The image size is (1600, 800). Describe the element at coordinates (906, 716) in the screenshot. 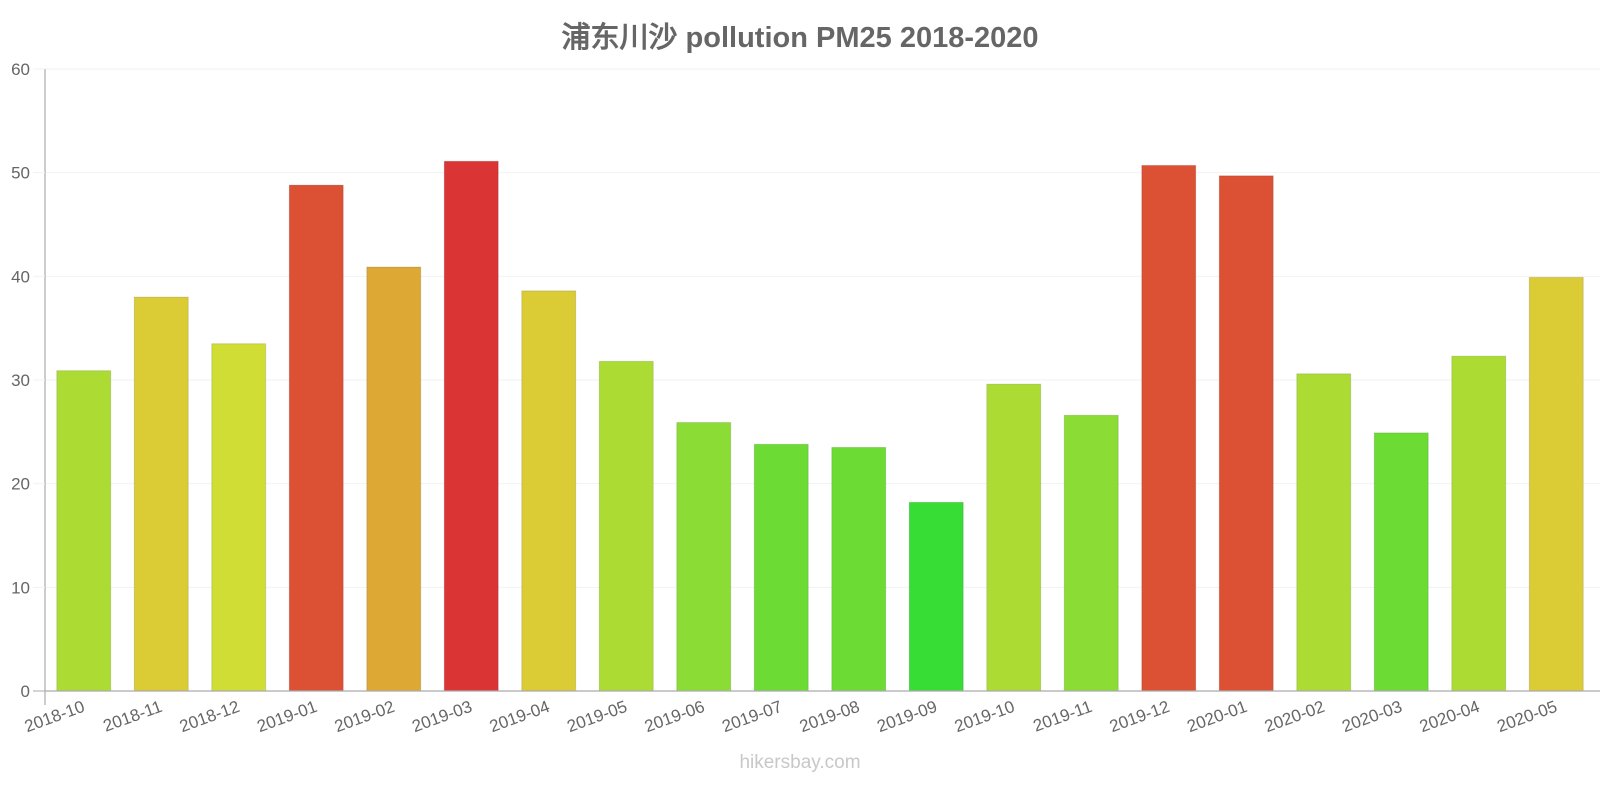

I see `x-tick-label: 2019-09` at that location.